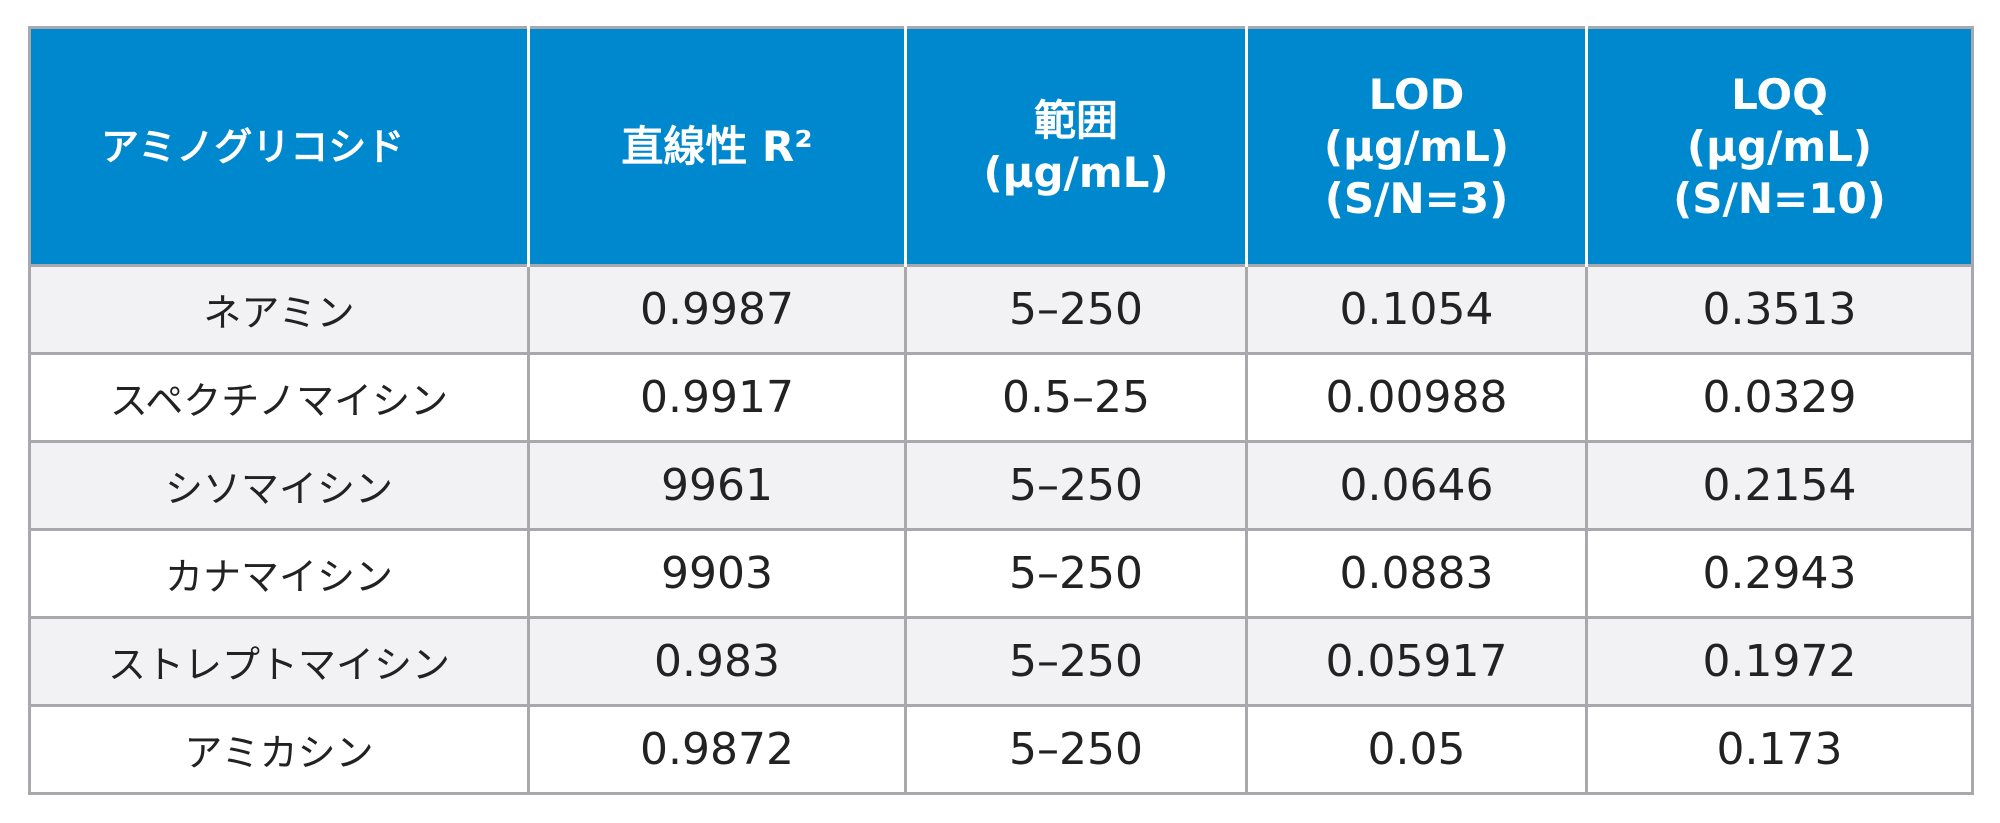  What do you see at coordinates (1075, 120) in the screenshot?
I see `header-text: 範囲` at bounding box center [1075, 120].